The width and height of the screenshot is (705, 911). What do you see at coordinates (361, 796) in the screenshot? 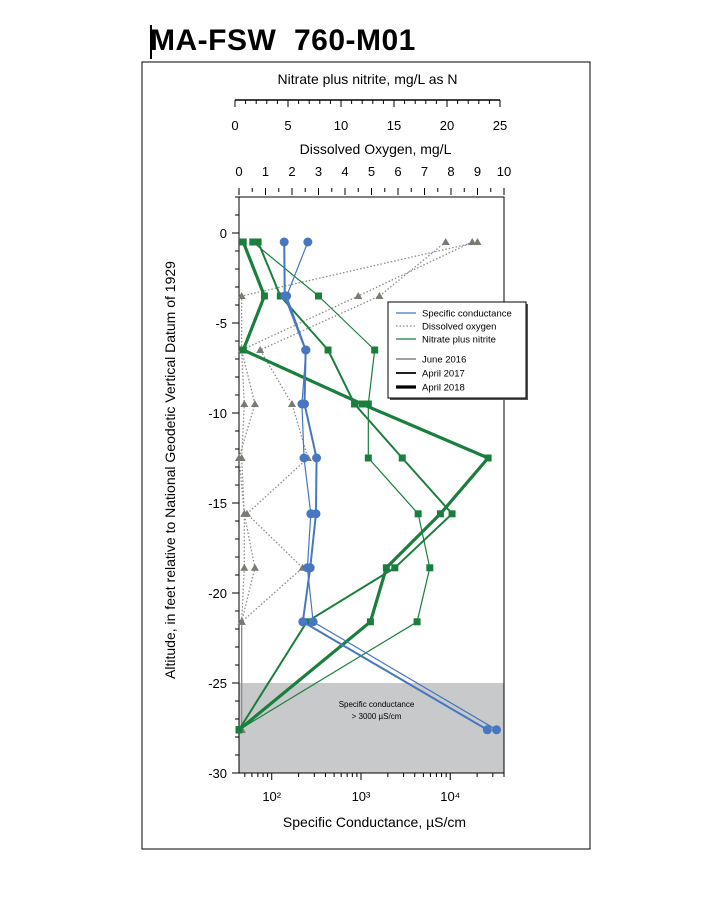
I see `conductance-tick-label: 10³` at bounding box center [361, 796].